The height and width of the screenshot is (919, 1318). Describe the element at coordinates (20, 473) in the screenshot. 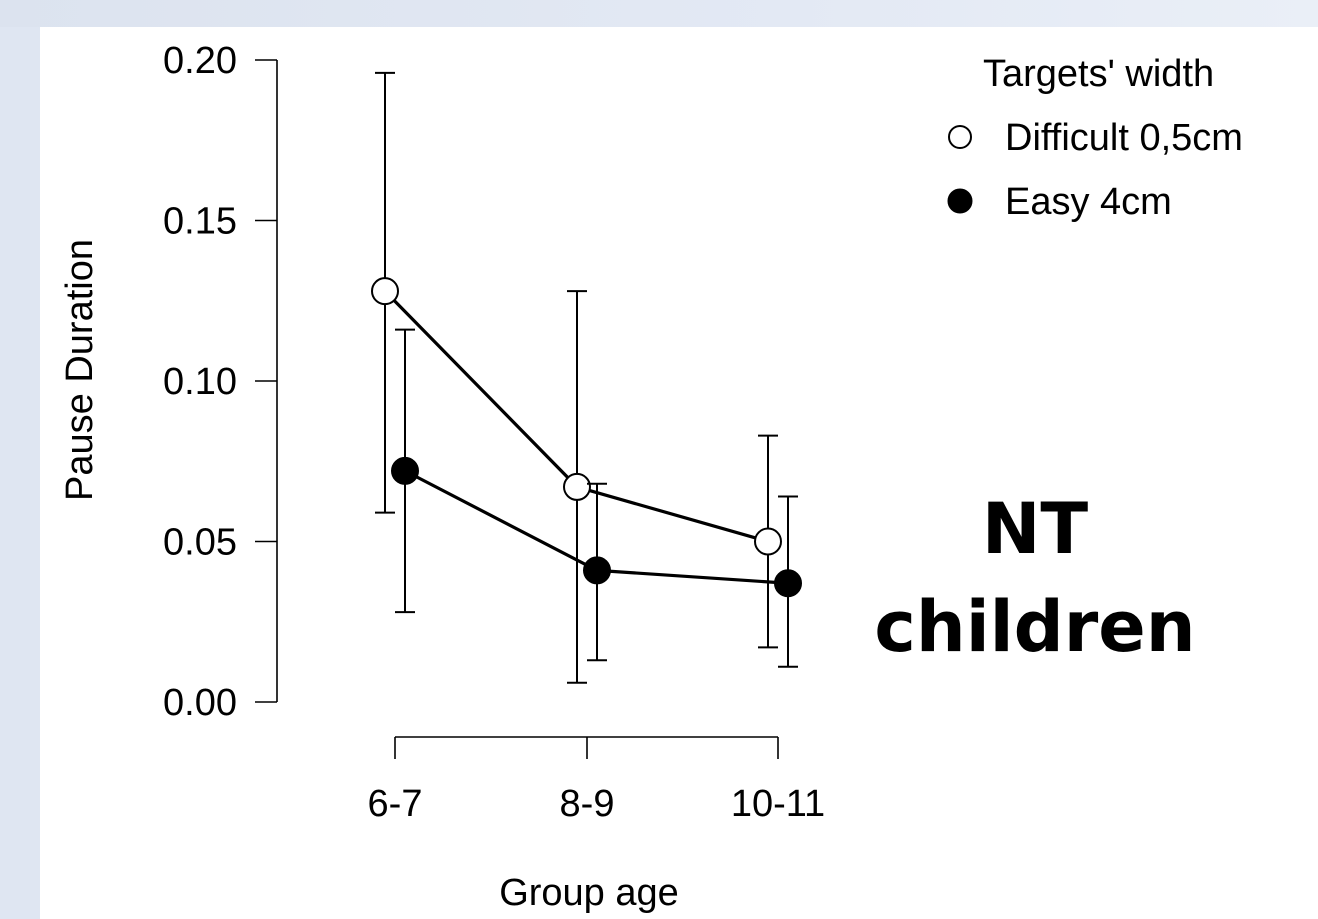

I see `slide-left-margin` at that location.